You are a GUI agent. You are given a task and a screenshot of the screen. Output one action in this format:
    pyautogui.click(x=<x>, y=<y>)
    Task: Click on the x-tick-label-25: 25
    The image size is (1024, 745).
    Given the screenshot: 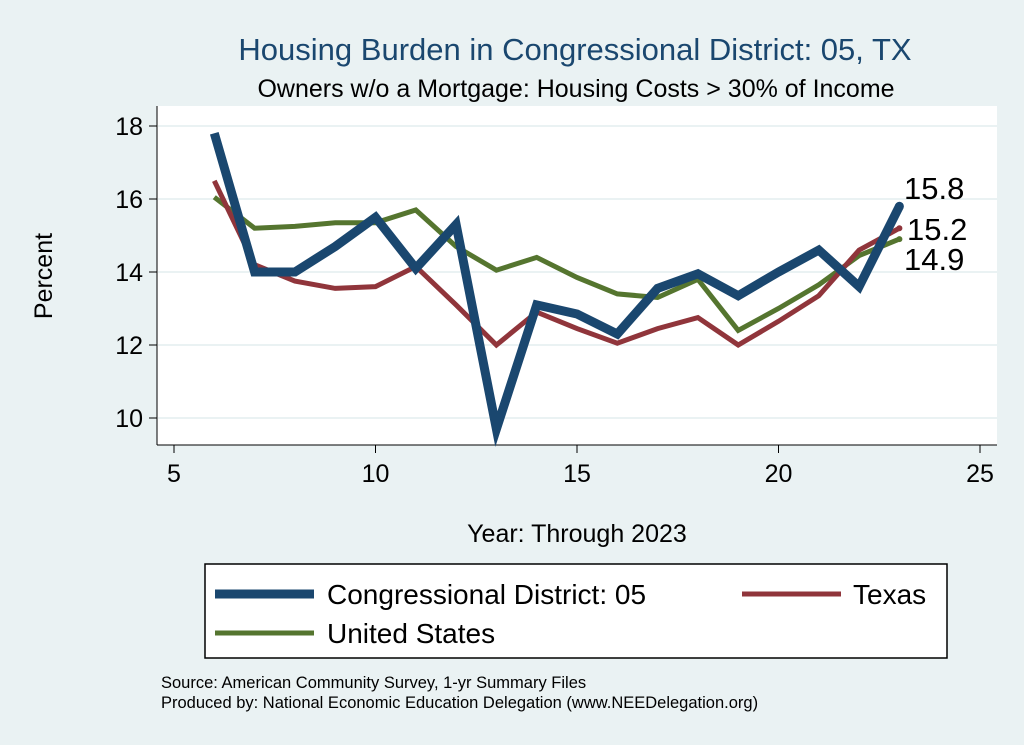 What is the action you would take?
    pyautogui.click(x=980, y=474)
    